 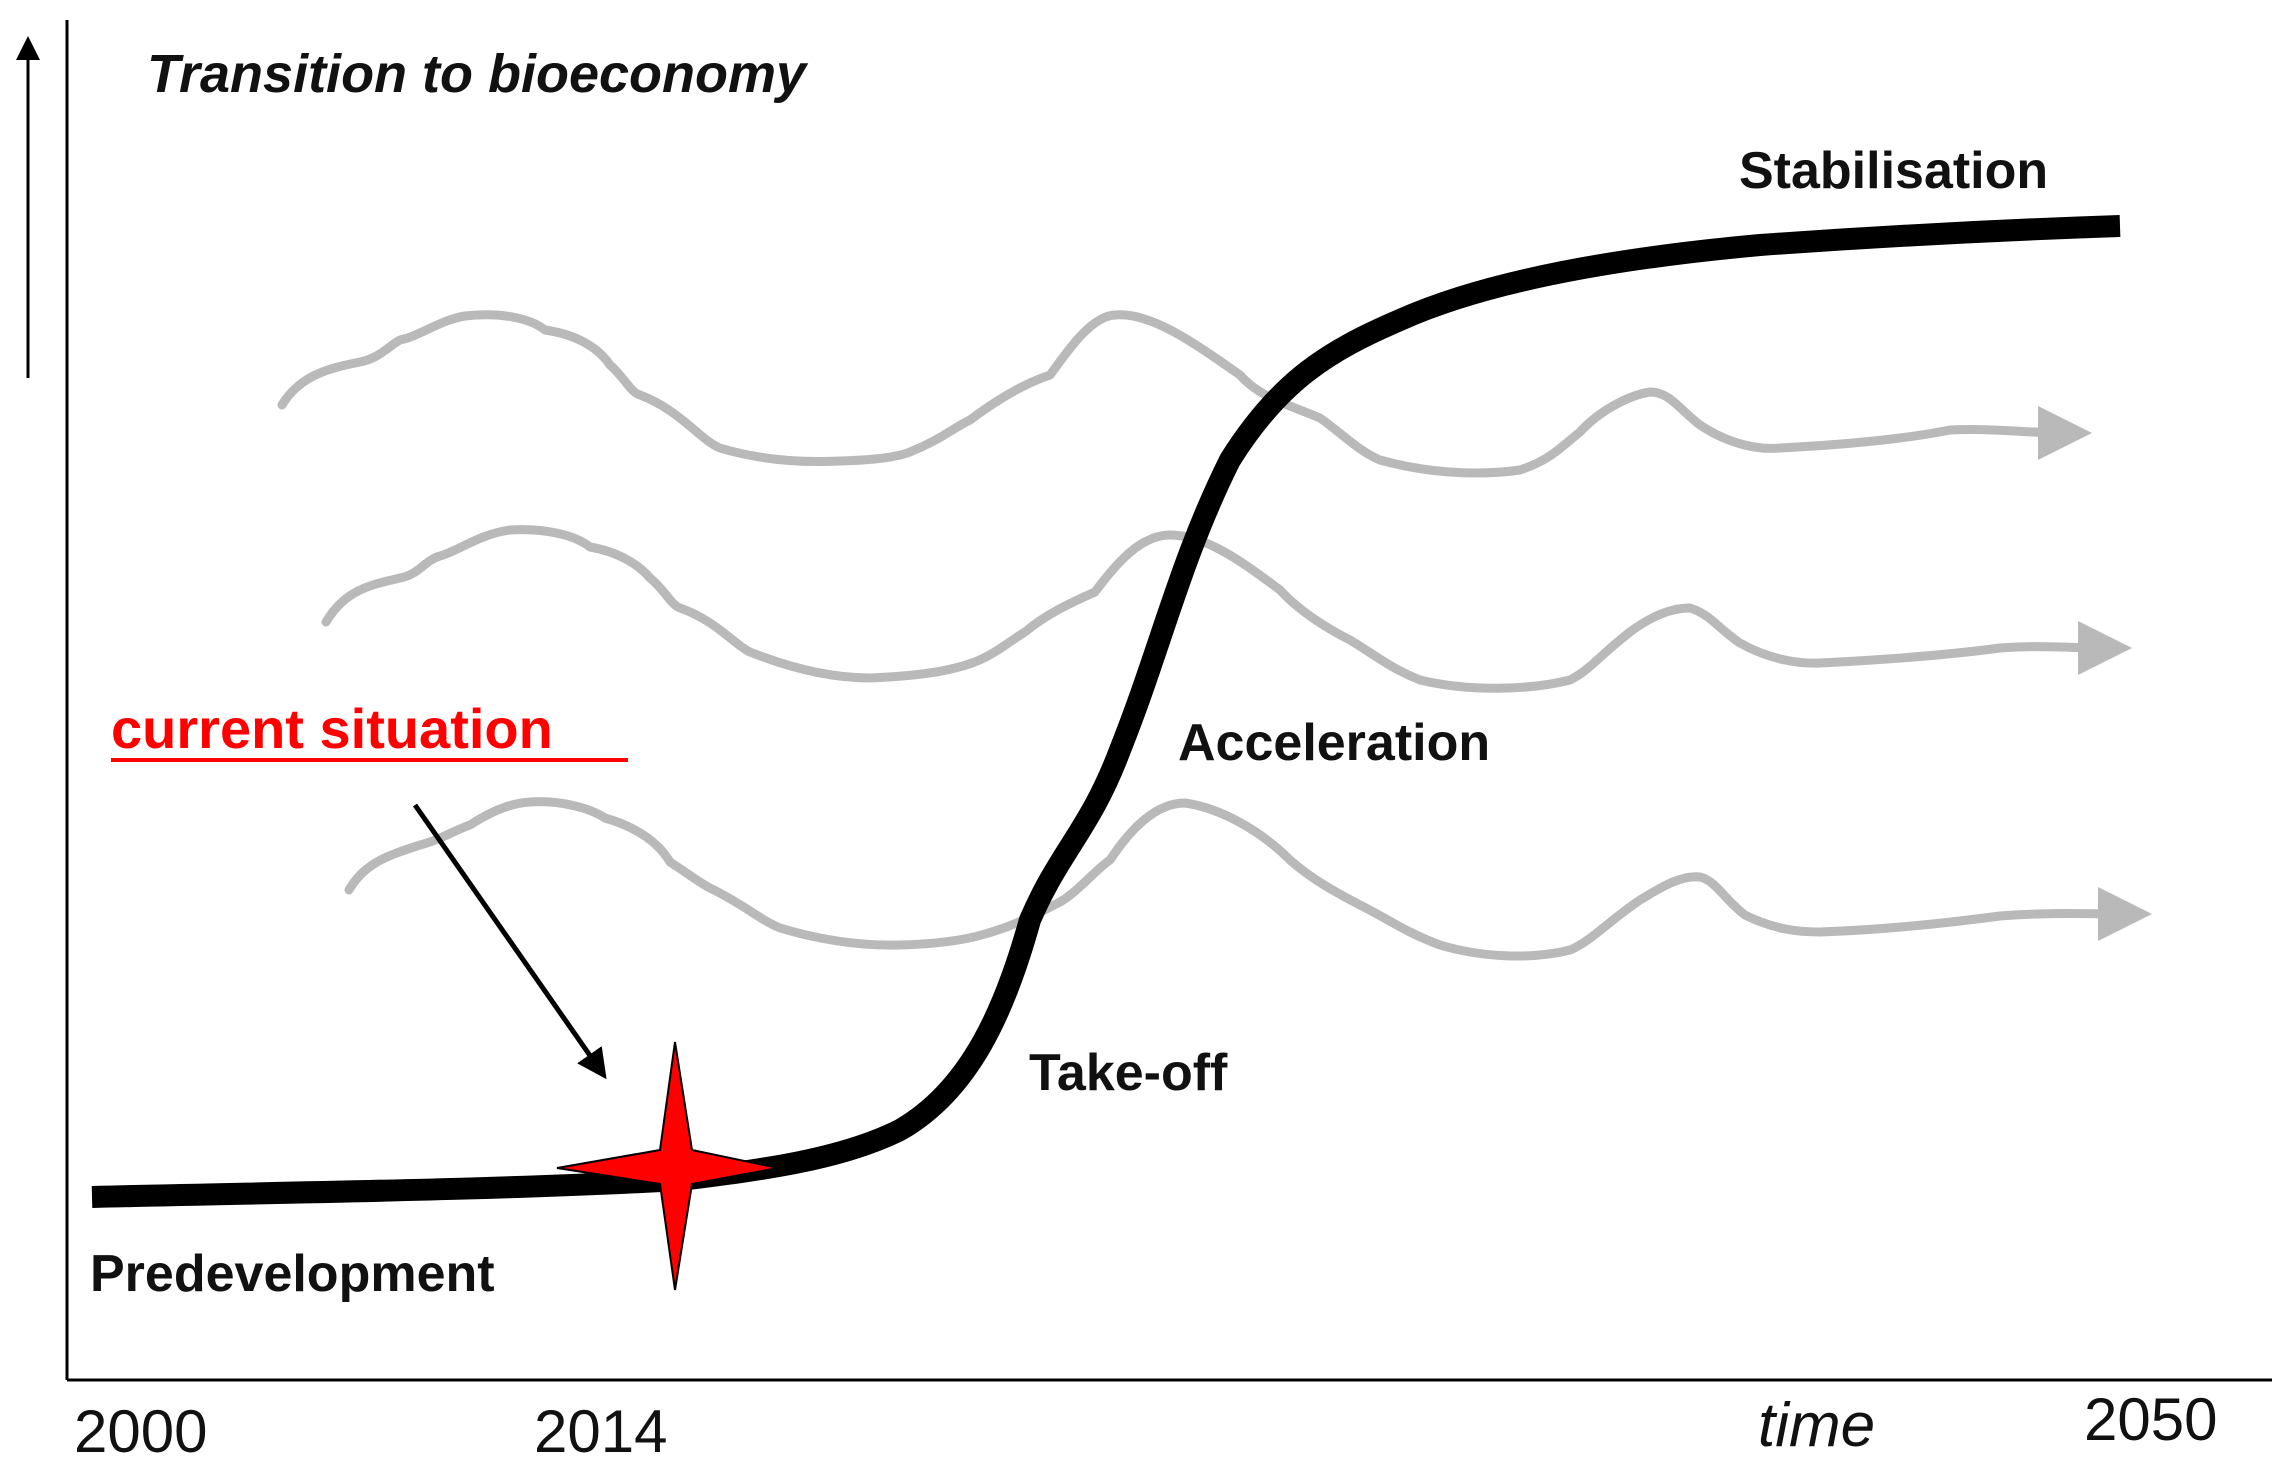 I want to click on current-situation-label: current situation, so click(x=332, y=728).